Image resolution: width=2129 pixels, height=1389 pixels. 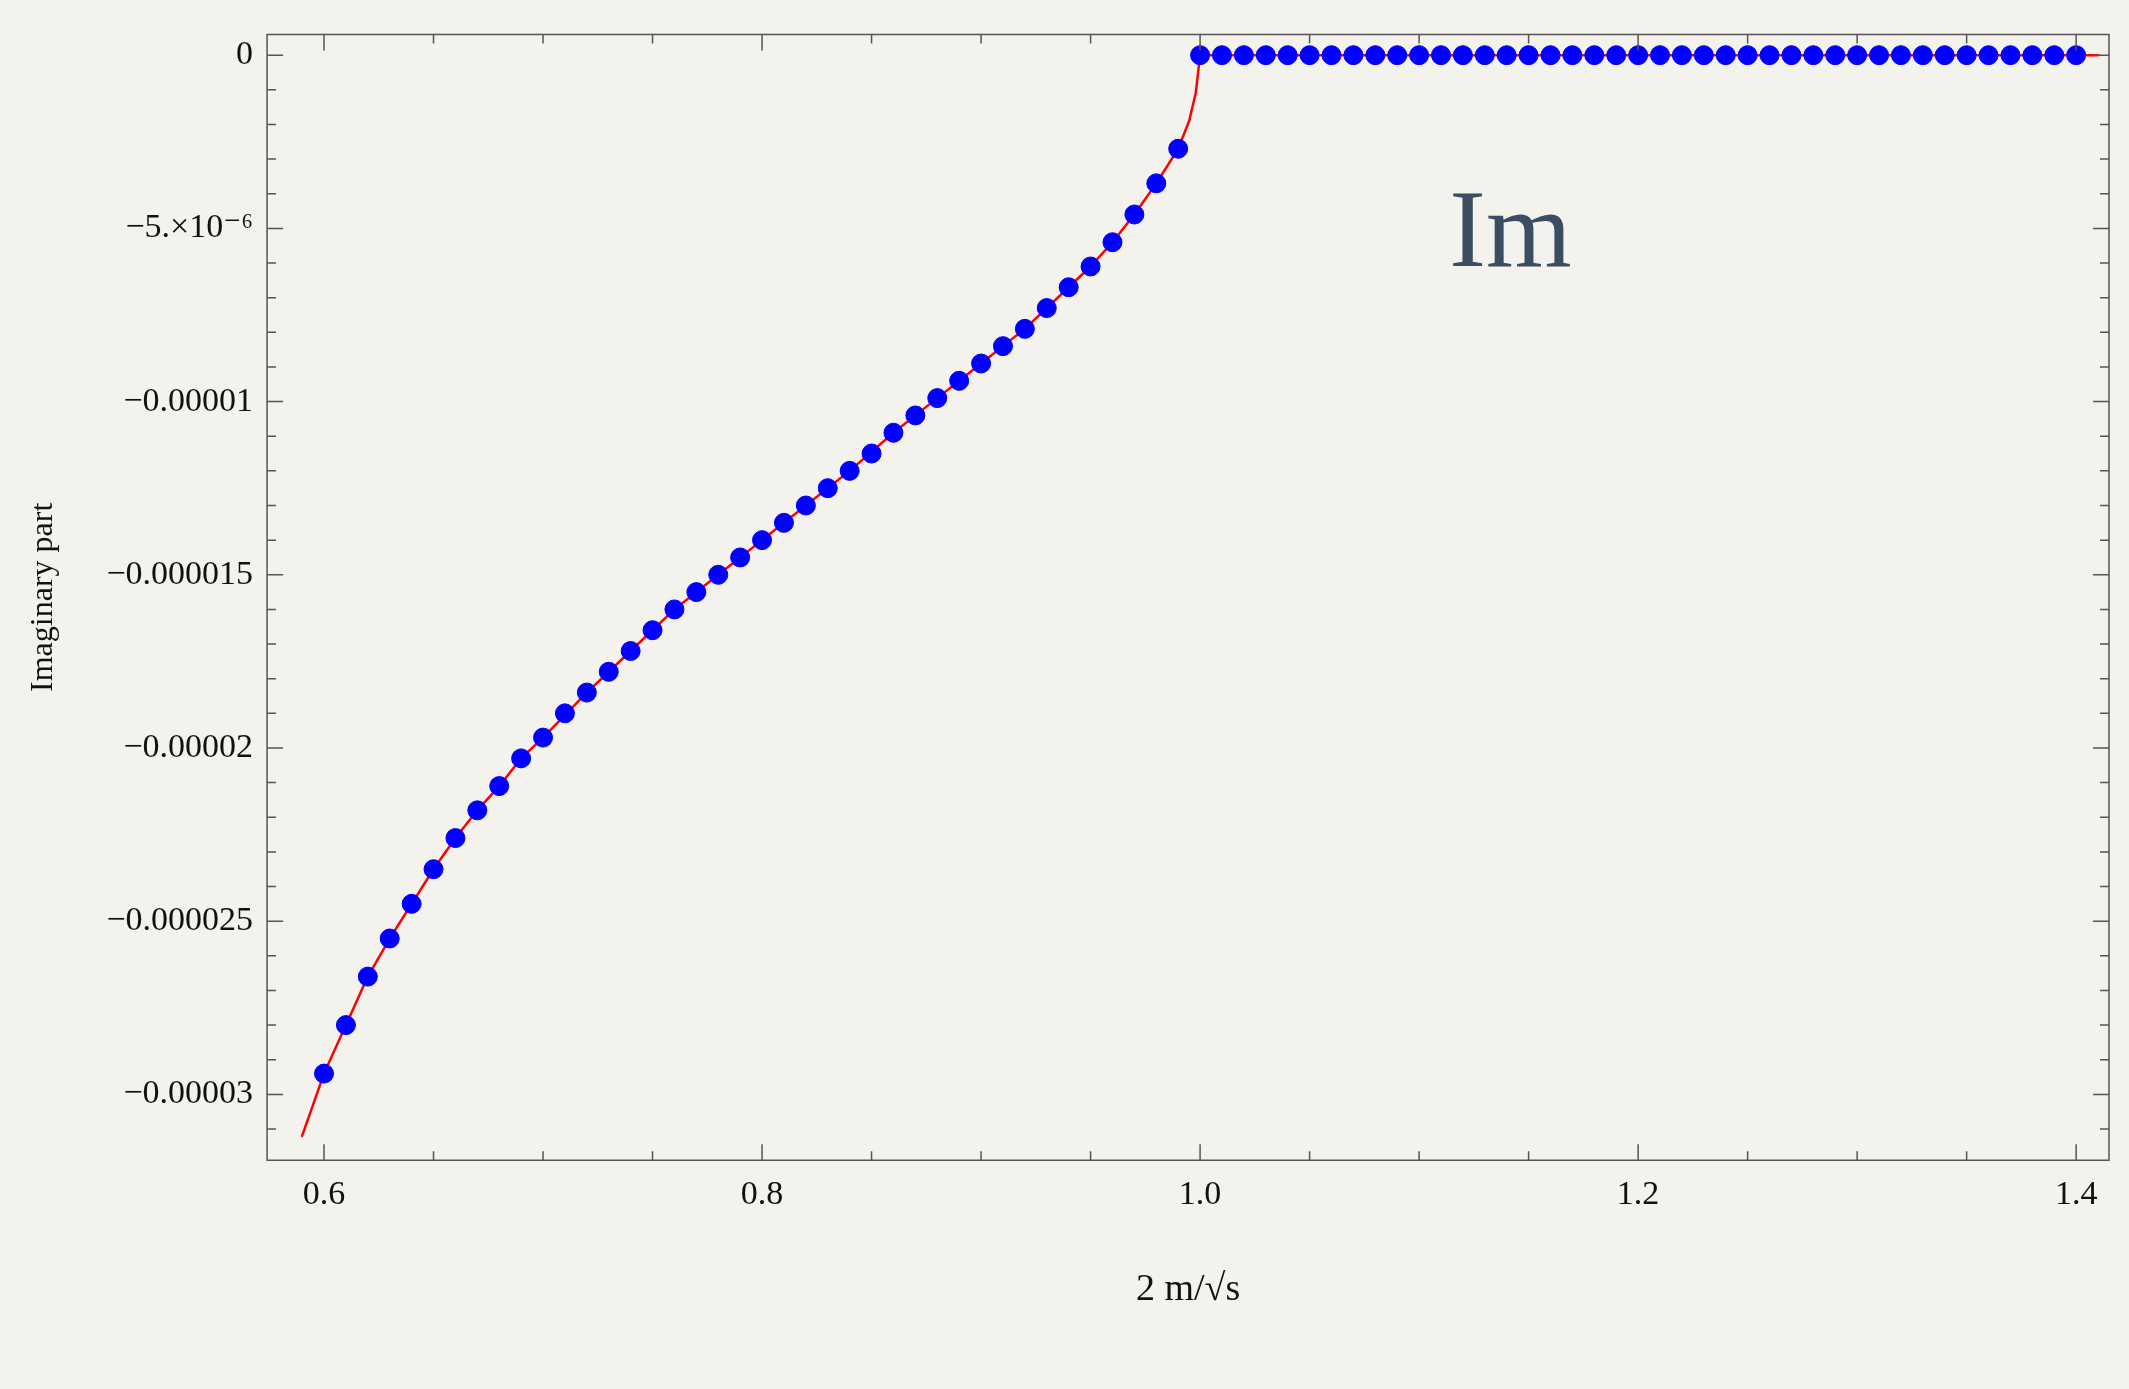 What do you see at coordinates (189, 226) in the screenshot?
I see `y-tick-label: −5.×10⁻⁶` at bounding box center [189, 226].